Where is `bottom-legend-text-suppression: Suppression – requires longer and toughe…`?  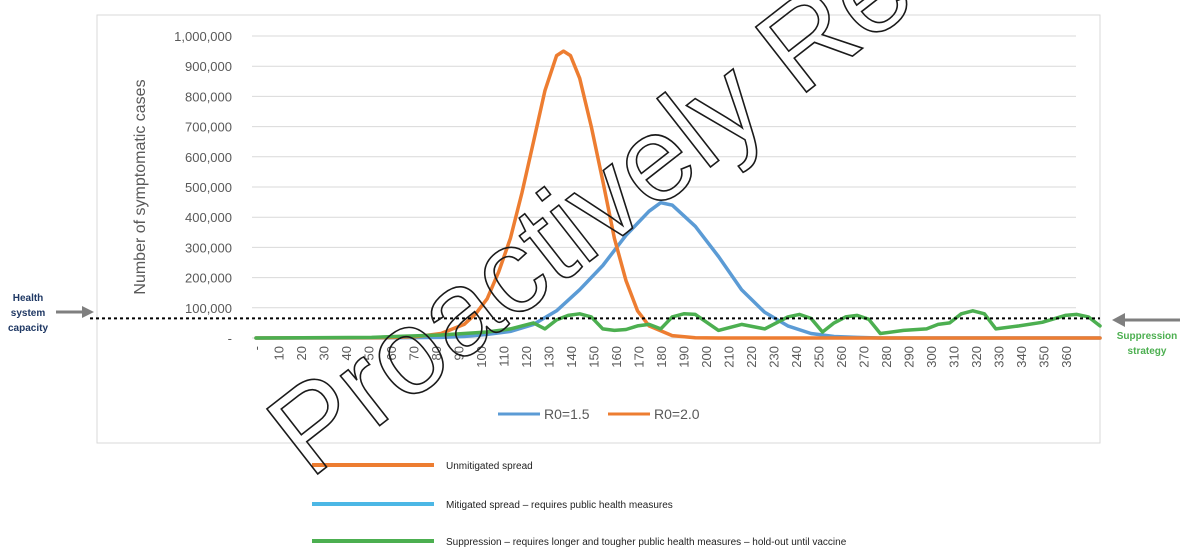
bottom-legend-text-suppression: Suppression – requires longer and toughe… is located at coordinates (646, 542).